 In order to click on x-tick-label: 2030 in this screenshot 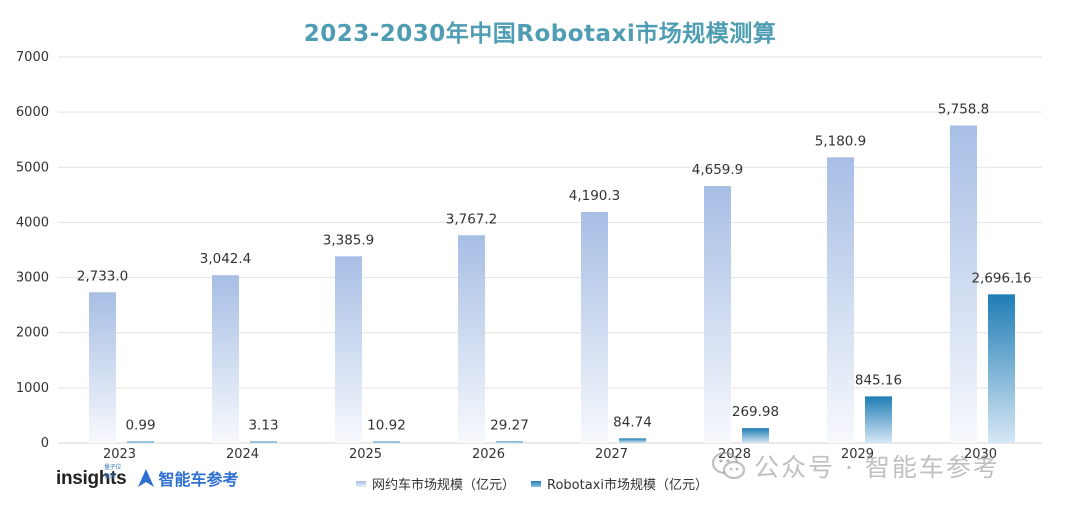, I will do `click(980, 454)`.